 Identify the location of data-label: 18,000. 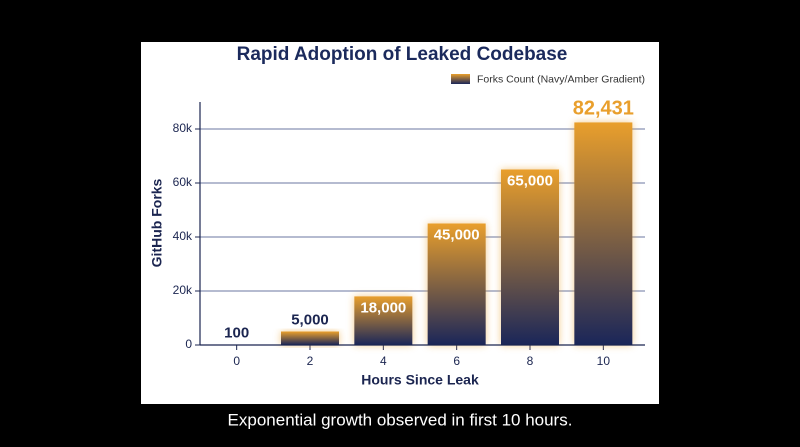
(383, 307).